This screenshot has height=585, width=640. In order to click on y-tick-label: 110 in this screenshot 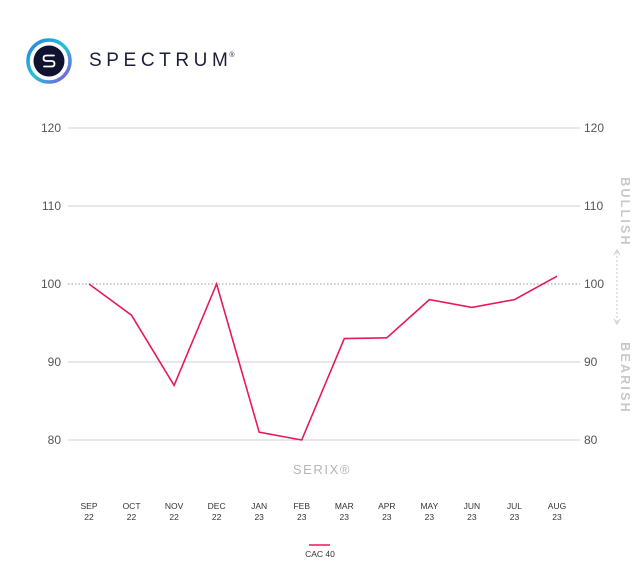, I will do `click(51, 206)`.